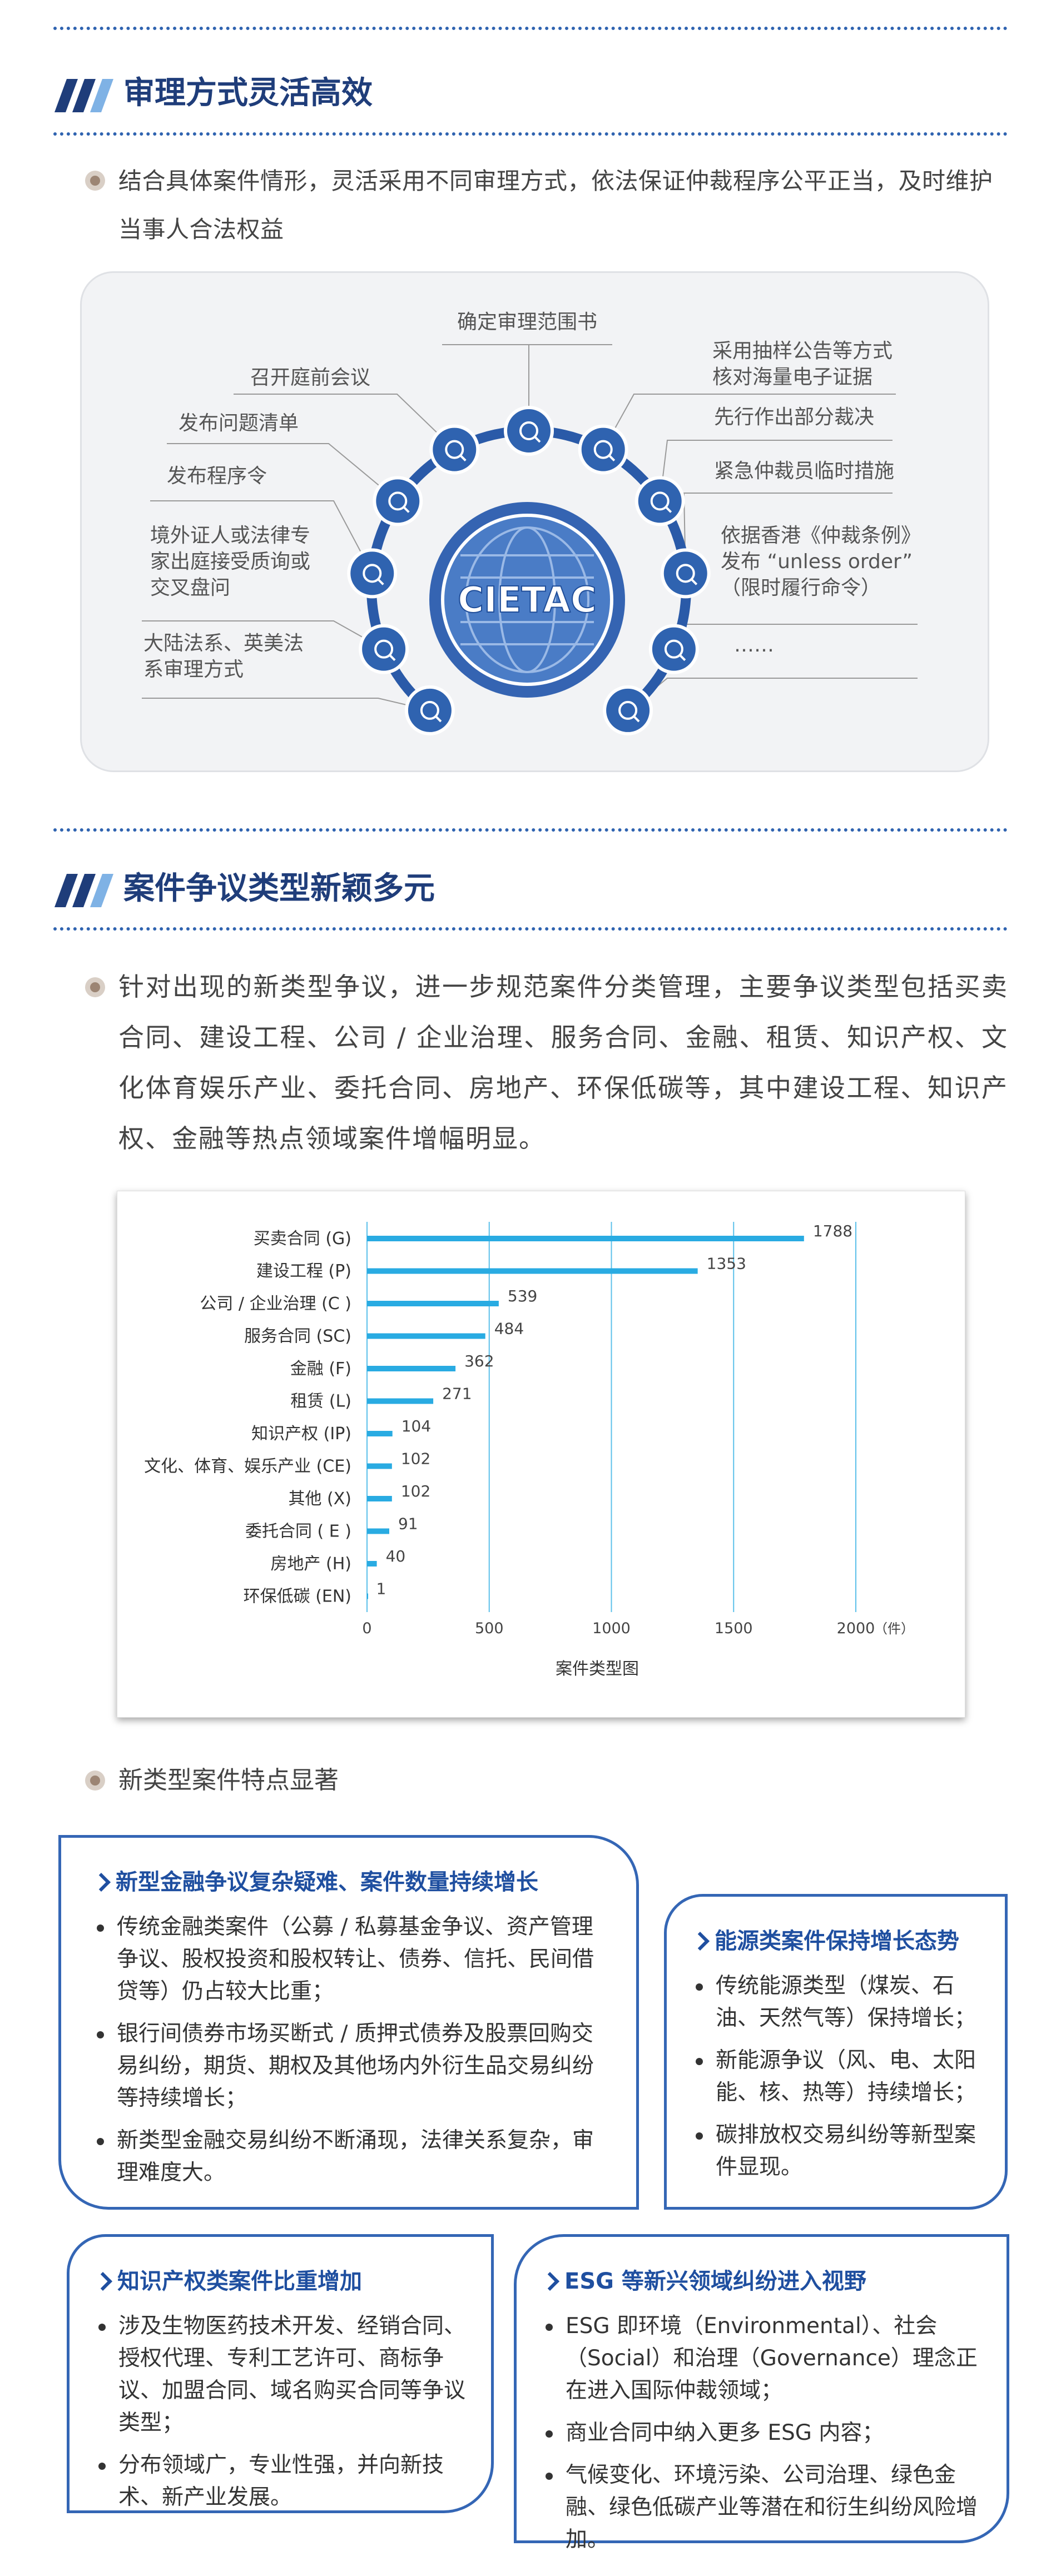 Image resolution: width=1051 pixels, height=2576 pixels. I want to click on label-line: 发布 “unless order”, so click(817, 561).